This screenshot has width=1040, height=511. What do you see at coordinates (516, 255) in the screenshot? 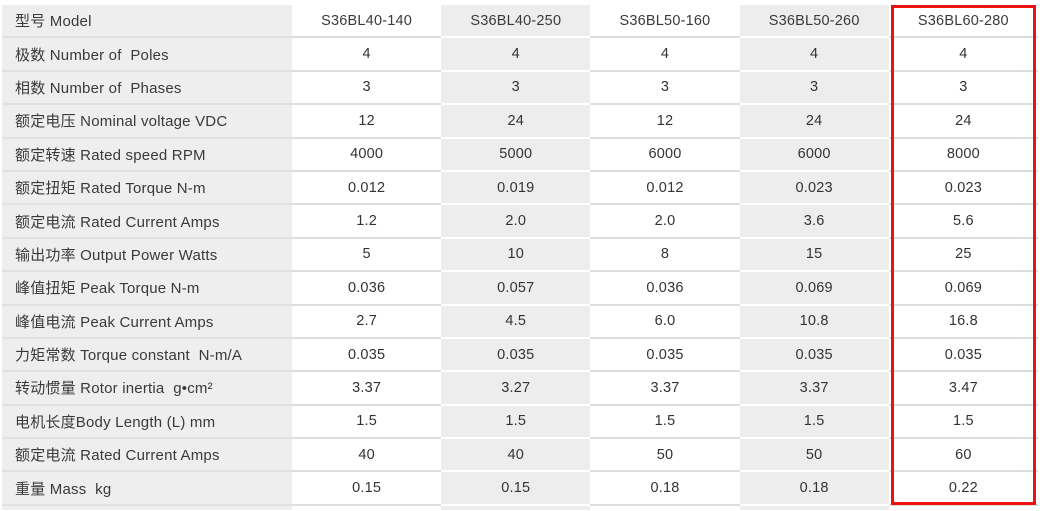
I see `value-cell: 10` at bounding box center [516, 255].